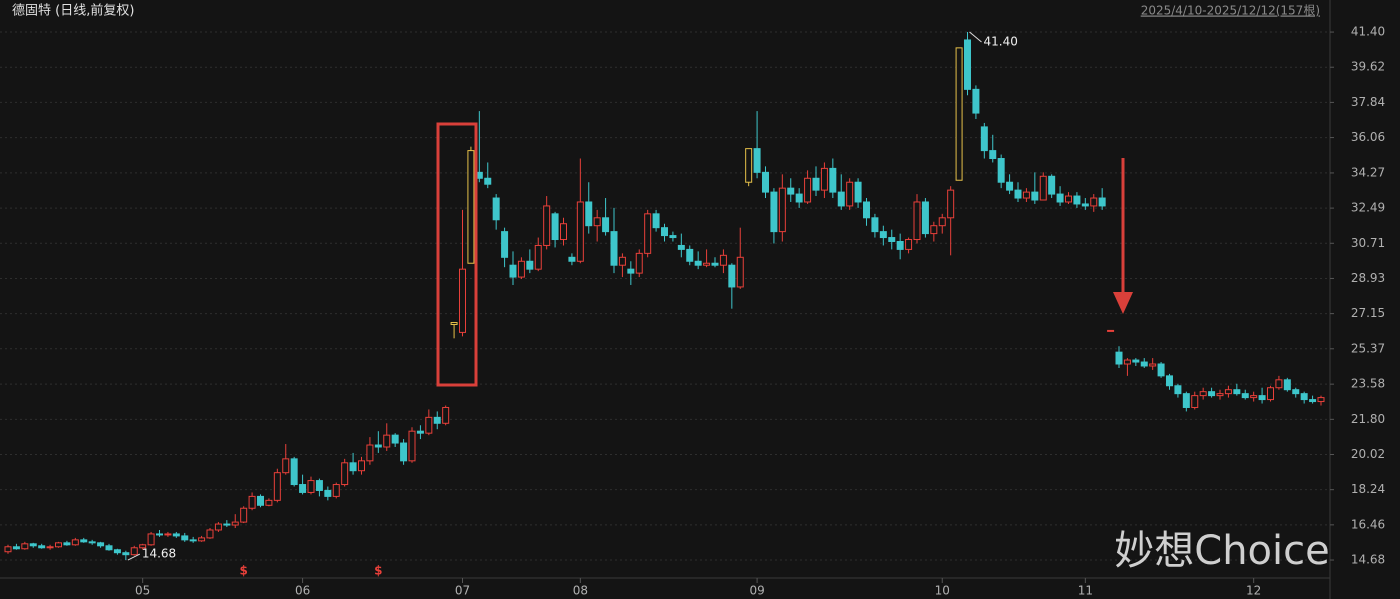 This screenshot has height=599, width=1400. I want to click on date-range: 2025/4/10-2025/12/12(157根), so click(1230, 11).